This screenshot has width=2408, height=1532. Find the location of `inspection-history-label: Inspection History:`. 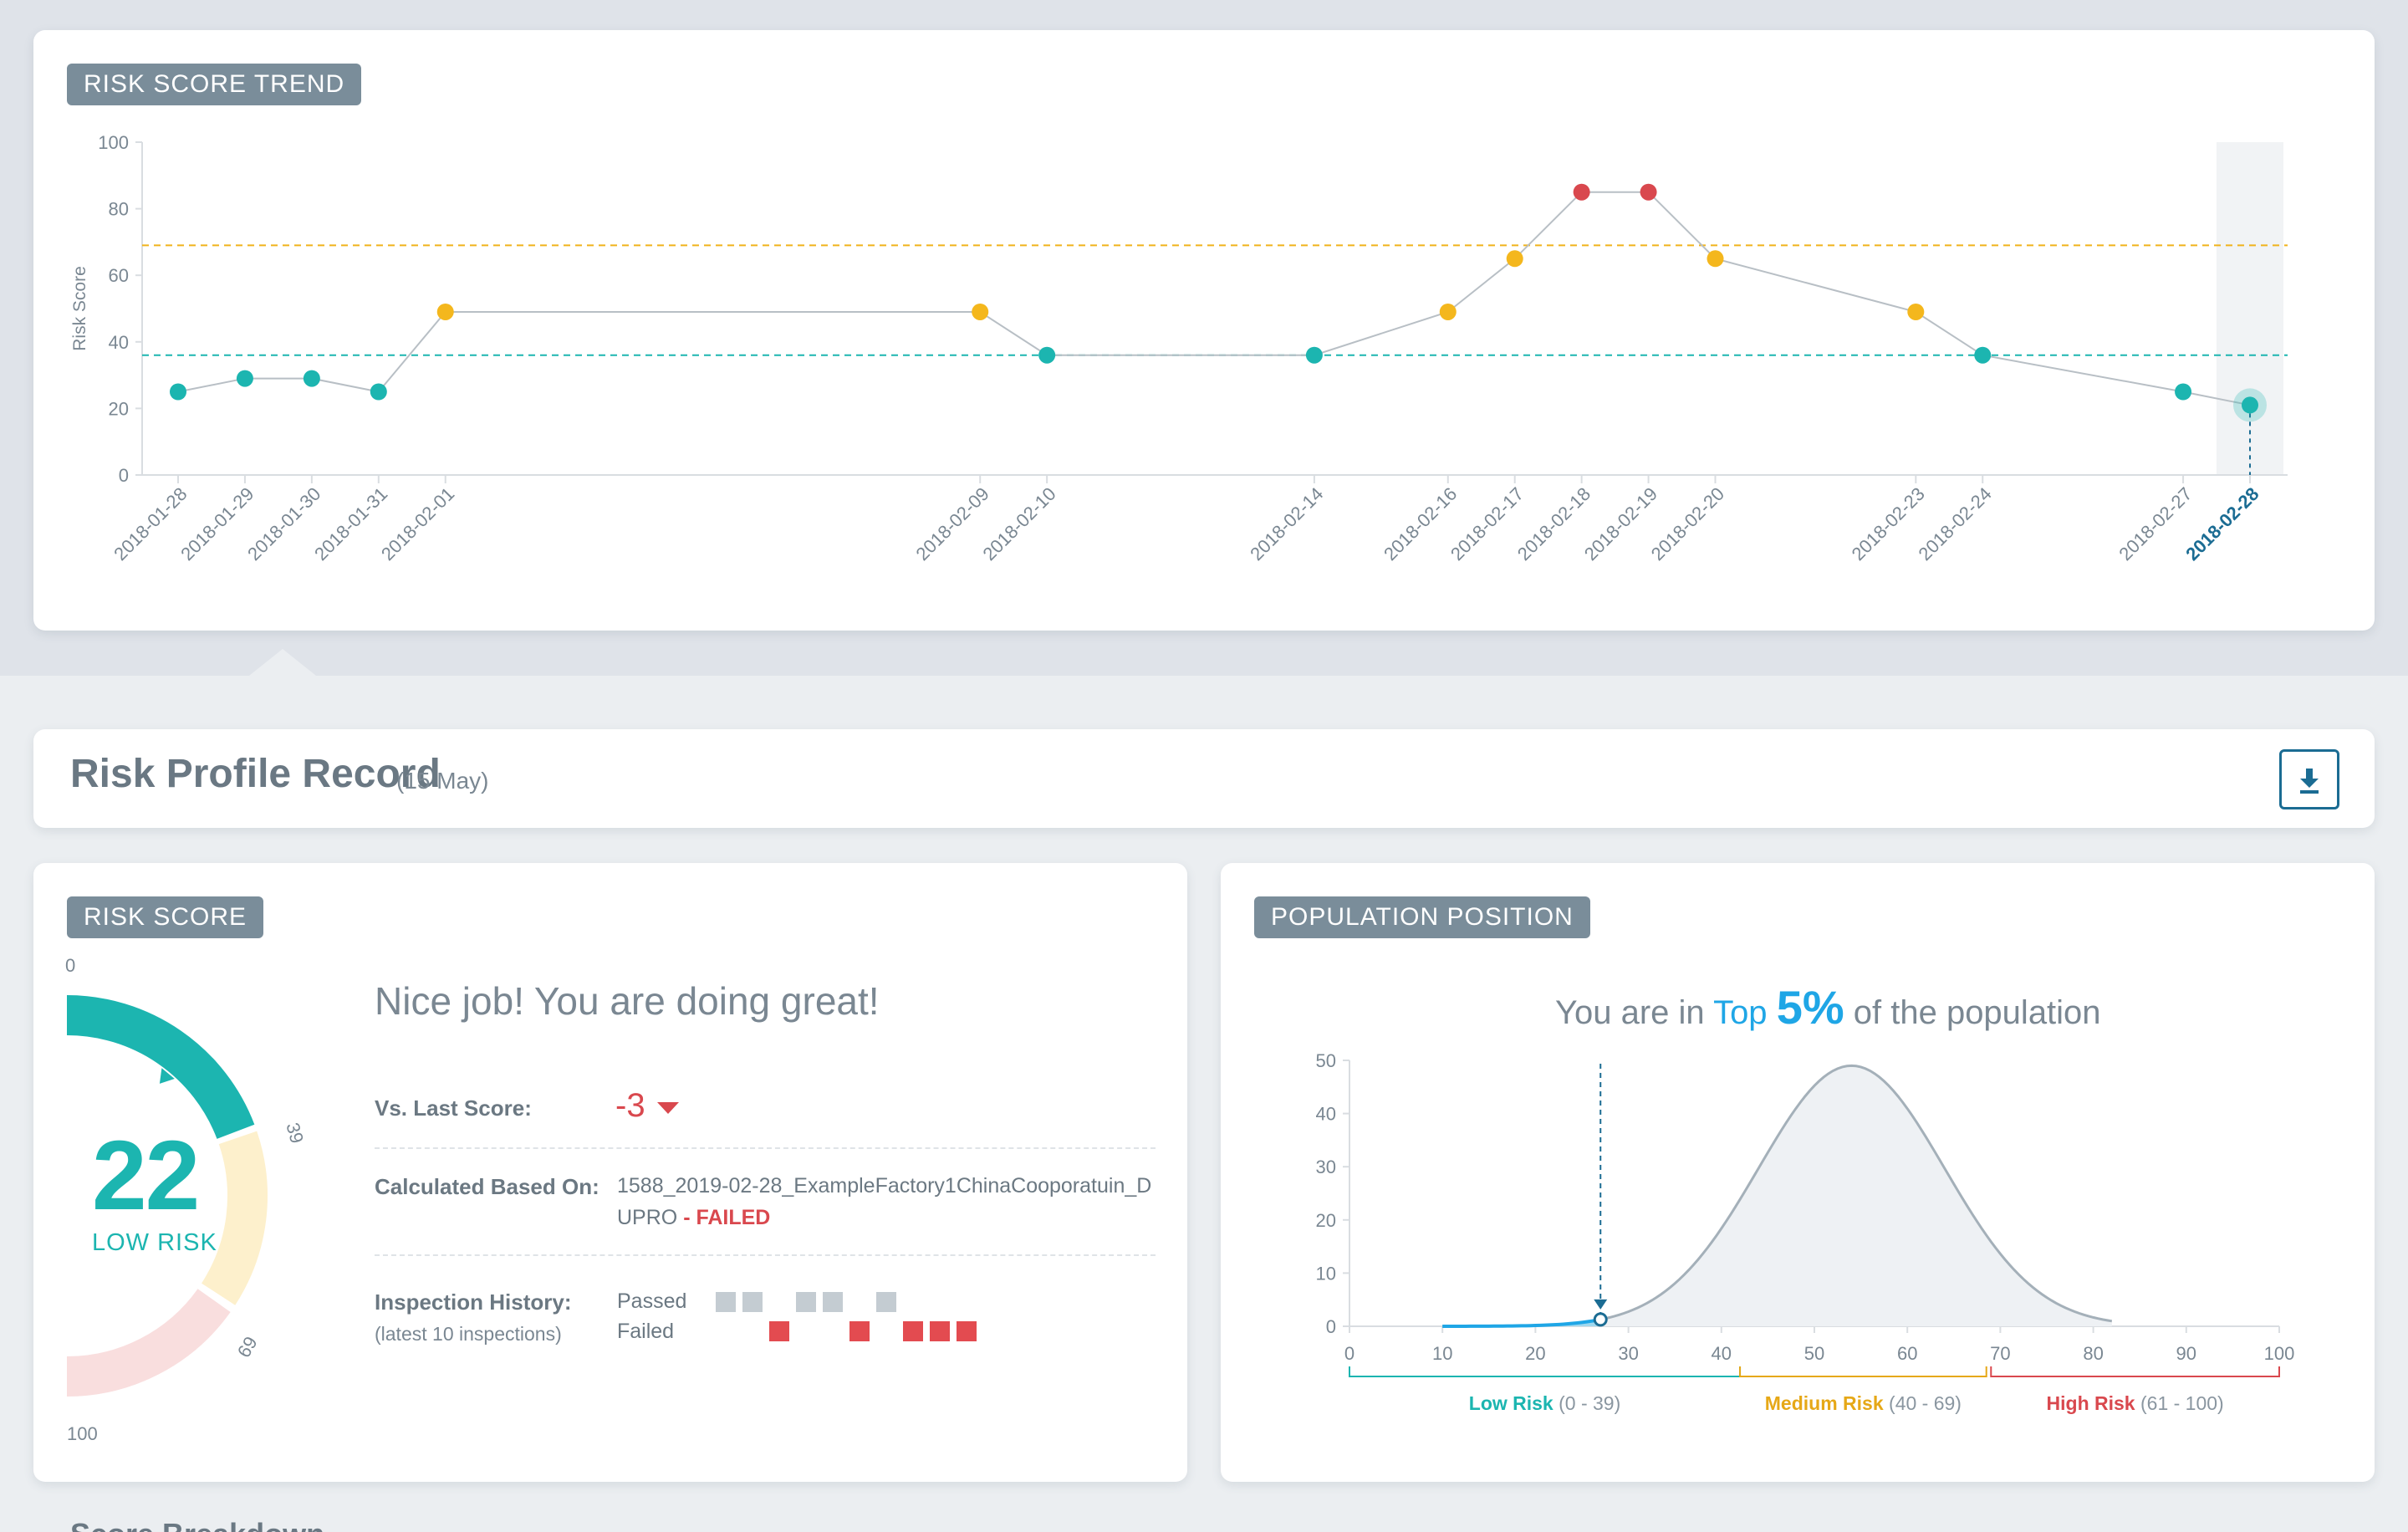

inspection-history-label: Inspection History: is located at coordinates (474, 1302).